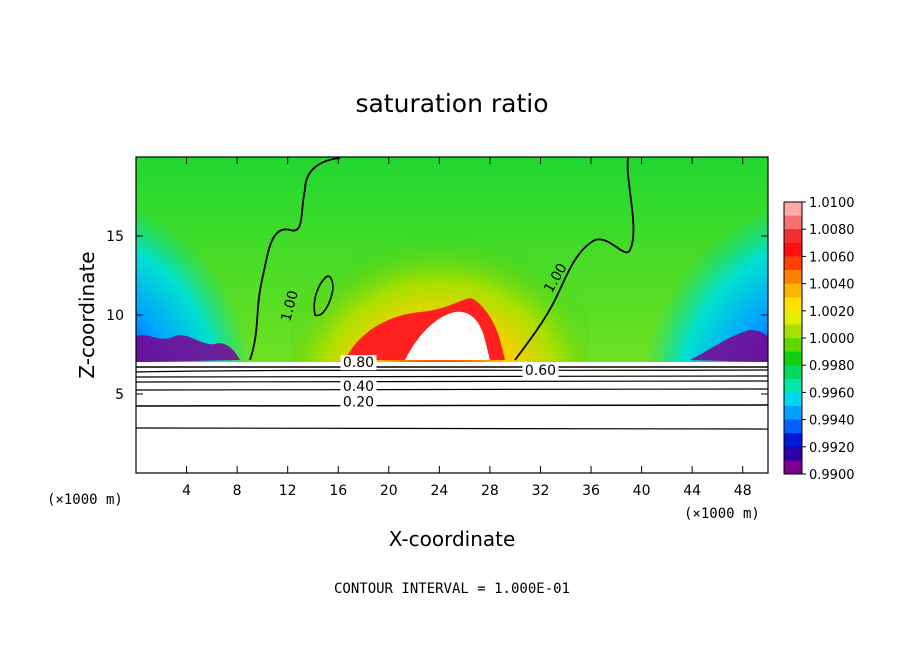 The width and height of the screenshot is (904, 654). I want to click on x-tick-label: 48, so click(743, 491).